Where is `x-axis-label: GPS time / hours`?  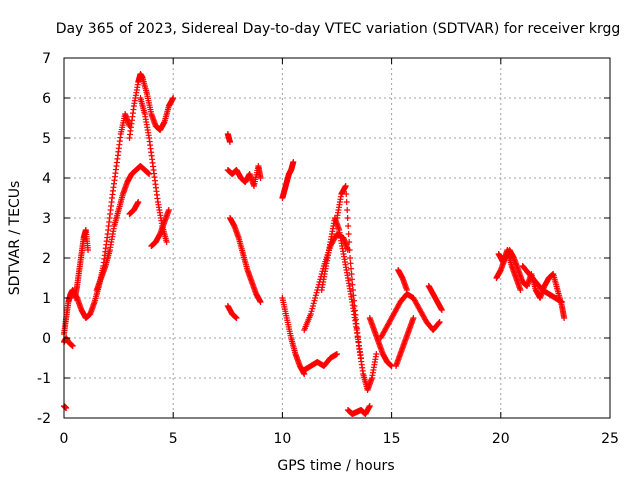 x-axis-label: GPS time / hours is located at coordinates (335, 466).